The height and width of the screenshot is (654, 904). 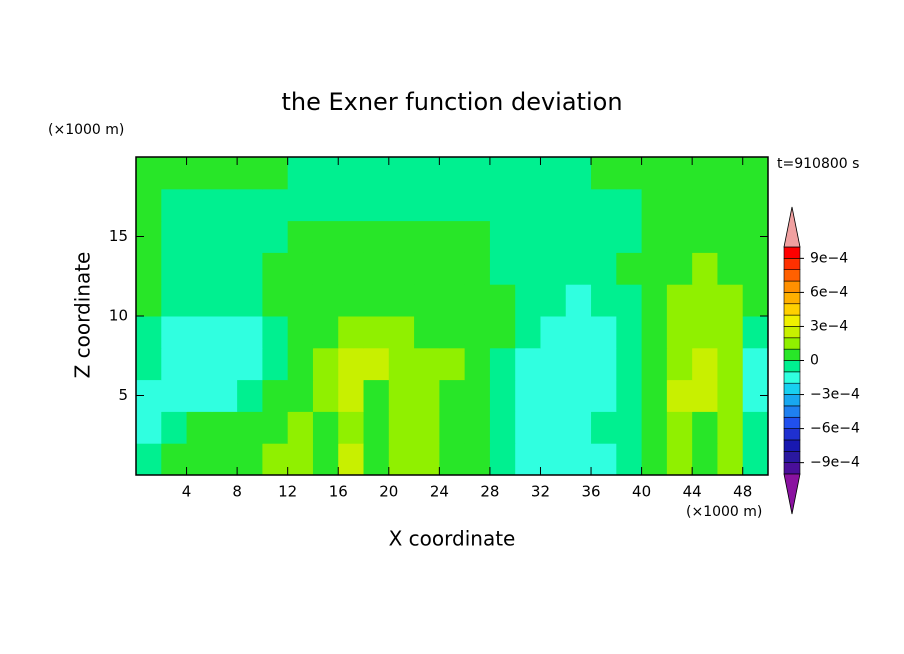 What do you see at coordinates (187, 492) in the screenshot?
I see `x-tick-label: 4` at bounding box center [187, 492].